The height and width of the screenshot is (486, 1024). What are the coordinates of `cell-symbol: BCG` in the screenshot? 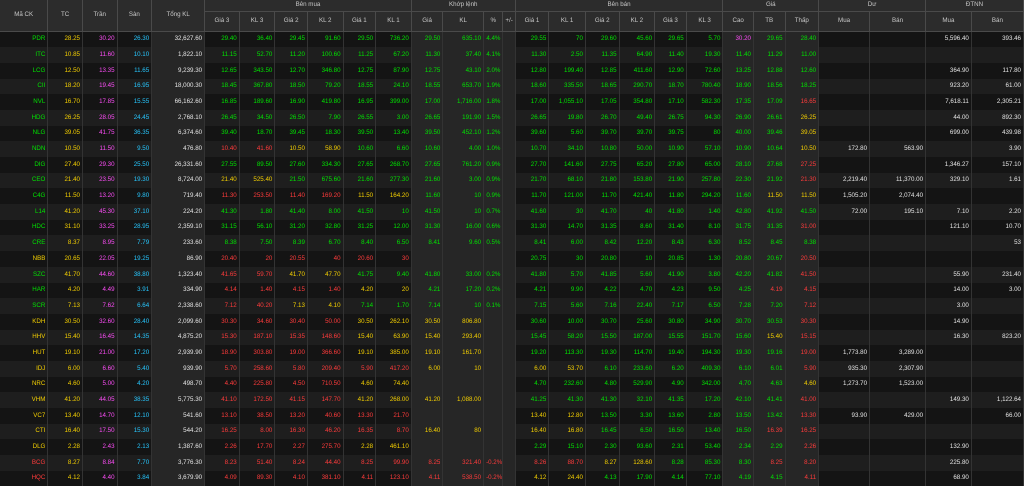 It's located at (24, 463).